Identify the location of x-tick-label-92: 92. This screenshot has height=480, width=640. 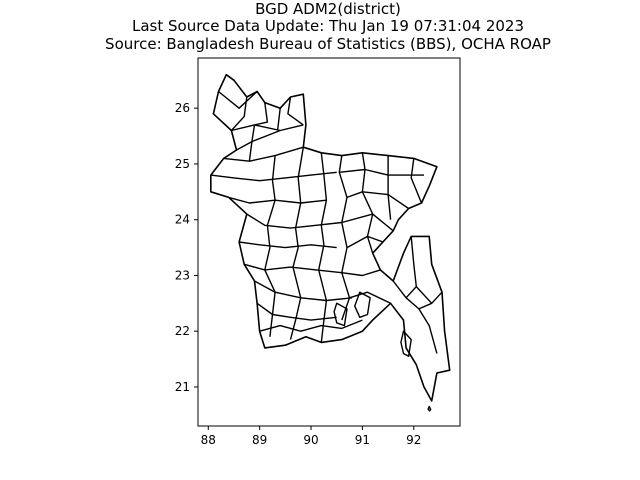
(413, 440).